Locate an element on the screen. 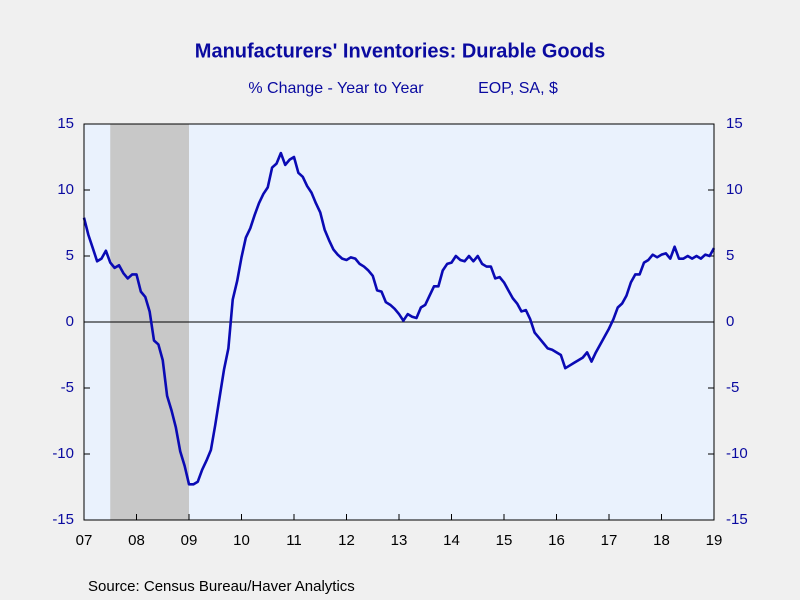 This screenshot has width=800, height=600. source-note: Source: Census Bureau/Haver Analytics is located at coordinates (221, 586).